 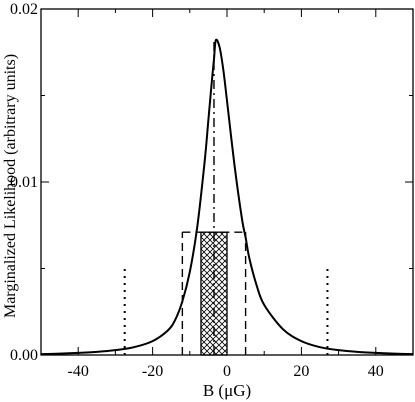 What do you see at coordinates (227, 390) in the screenshot?
I see `x-axis-label: B (μG)` at bounding box center [227, 390].